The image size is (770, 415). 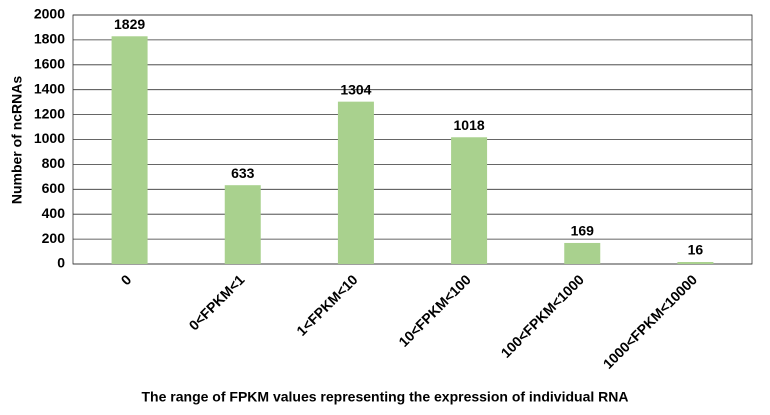 What do you see at coordinates (243, 173) in the screenshot?
I see `data-label: 633` at bounding box center [243, 173].